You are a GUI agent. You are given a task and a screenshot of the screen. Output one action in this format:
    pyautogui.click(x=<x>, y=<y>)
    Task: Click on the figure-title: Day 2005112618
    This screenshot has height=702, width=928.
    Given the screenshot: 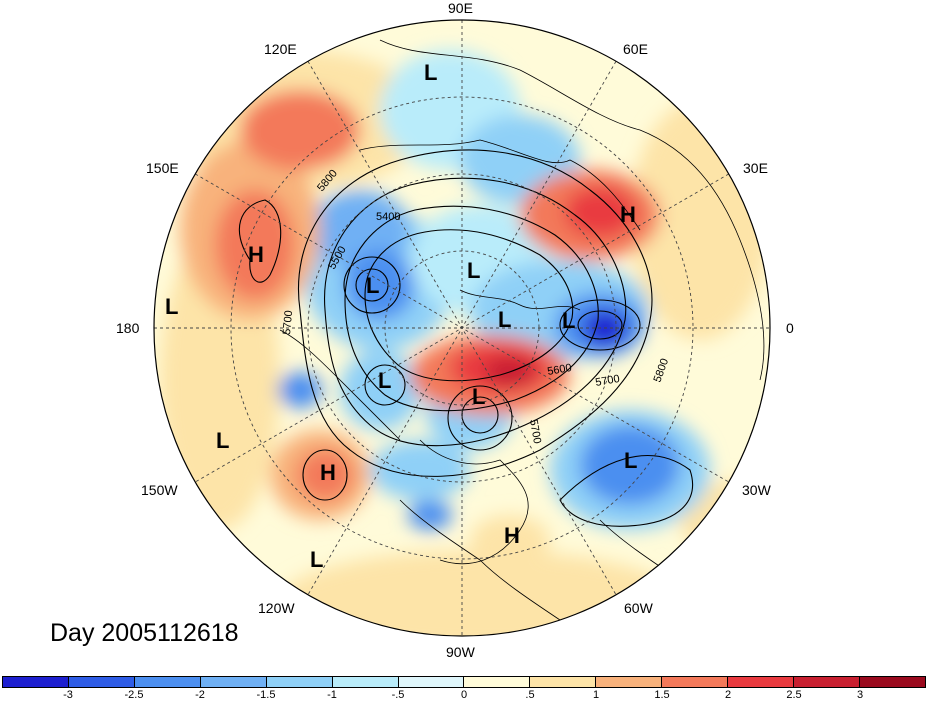 What is the action you would take?
    pyautogui.click(x=144, y=633)
    